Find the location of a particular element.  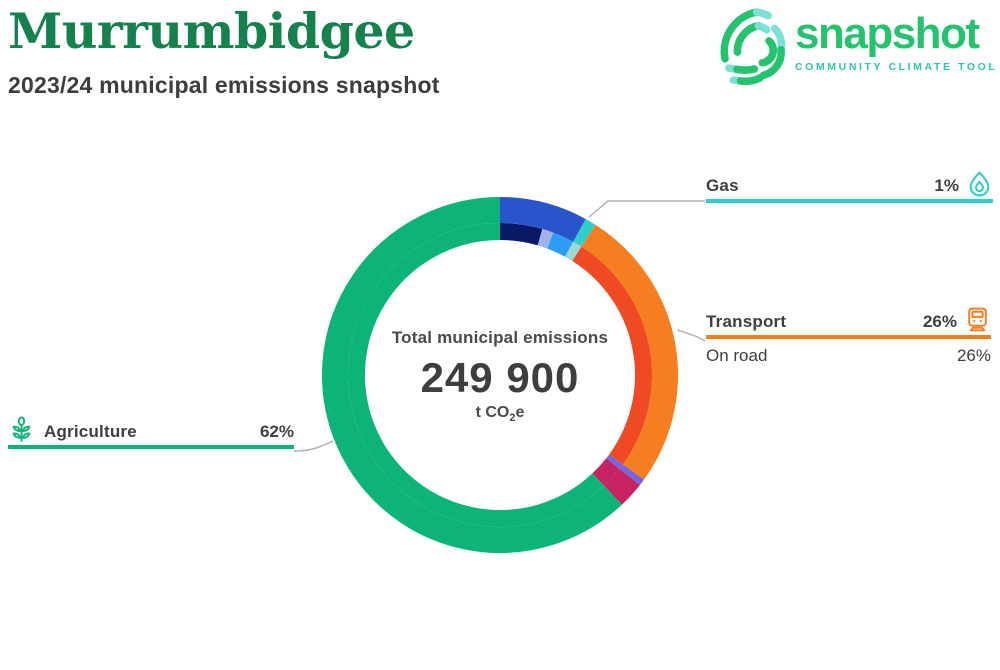

gas-label: Gas is located at coordinates (722, 185).